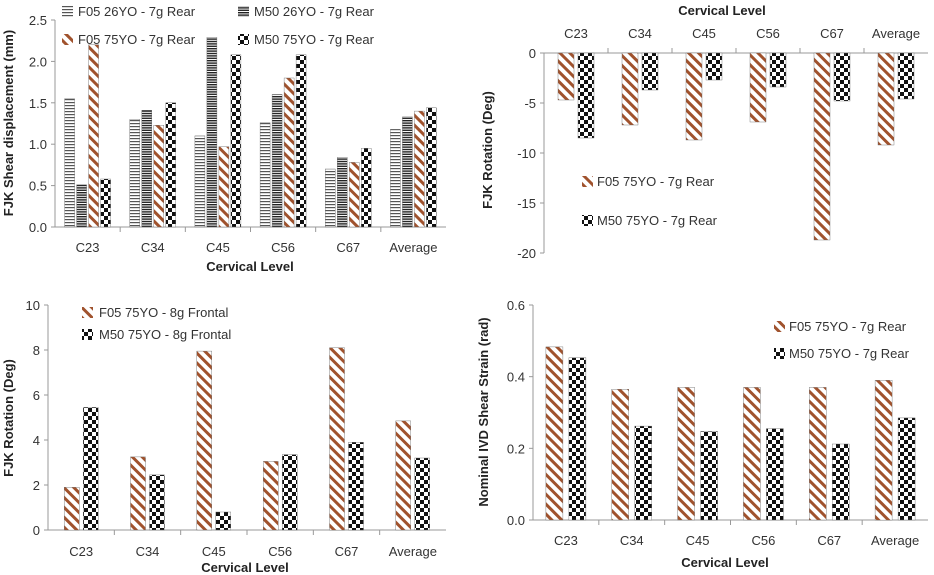 This screenshot has height=575, width=934. What do you see at coordinates (38, 103) in the screenshot?
I see `y-tick-label: 1.5` at bounding box center [38, 103].